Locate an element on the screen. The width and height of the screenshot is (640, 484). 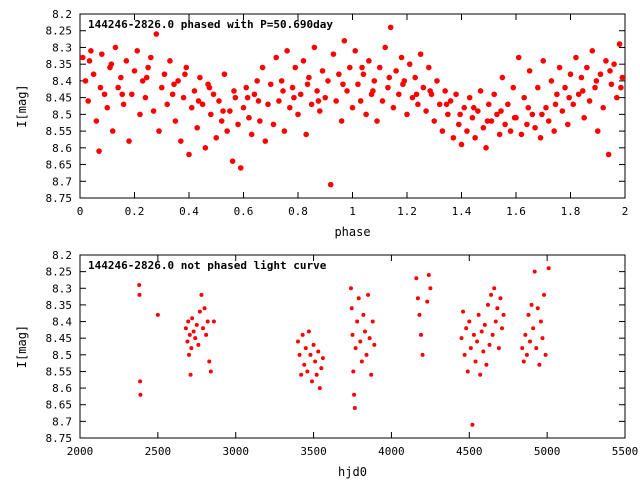
y-tick-label: 8.7 is located at coordinates (62, 181).